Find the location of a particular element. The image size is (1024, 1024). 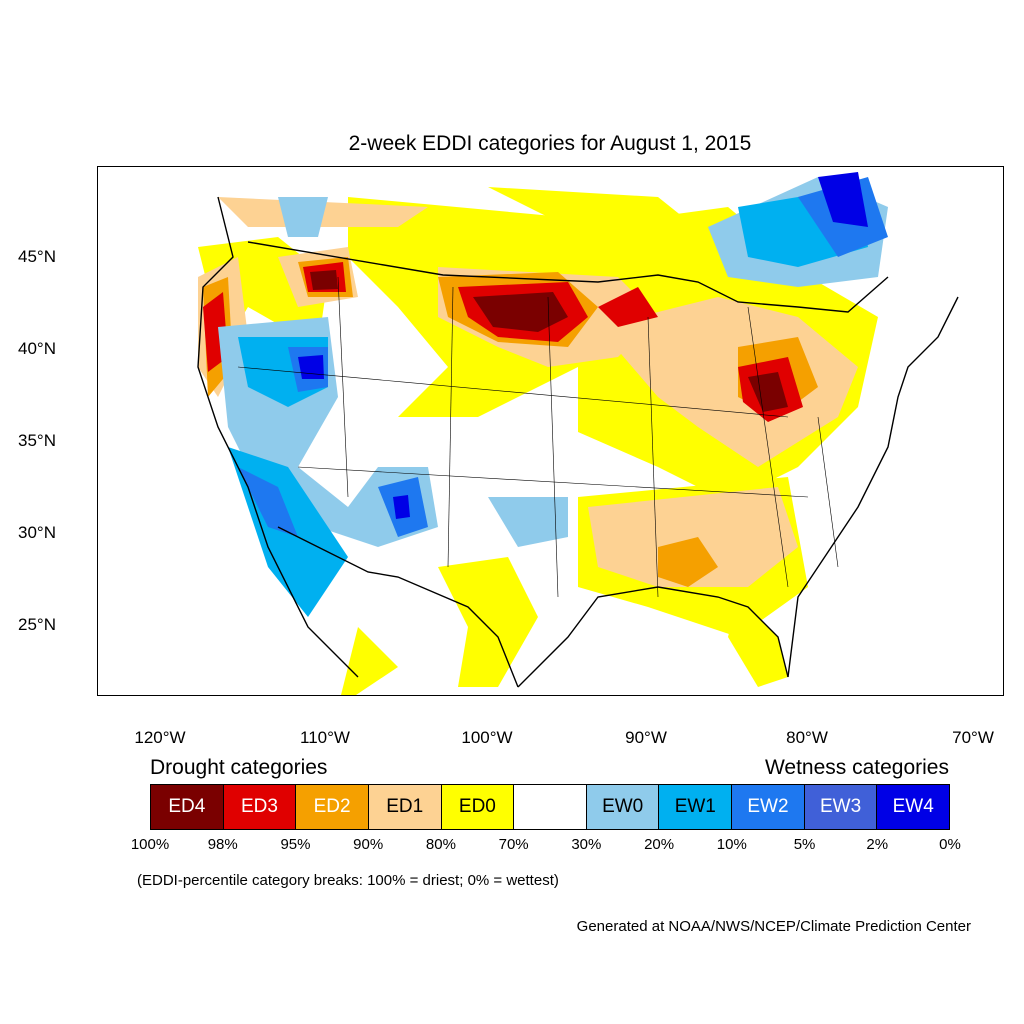

legend-swatch-ed3: ED3 is located at coordinates (260, 807).